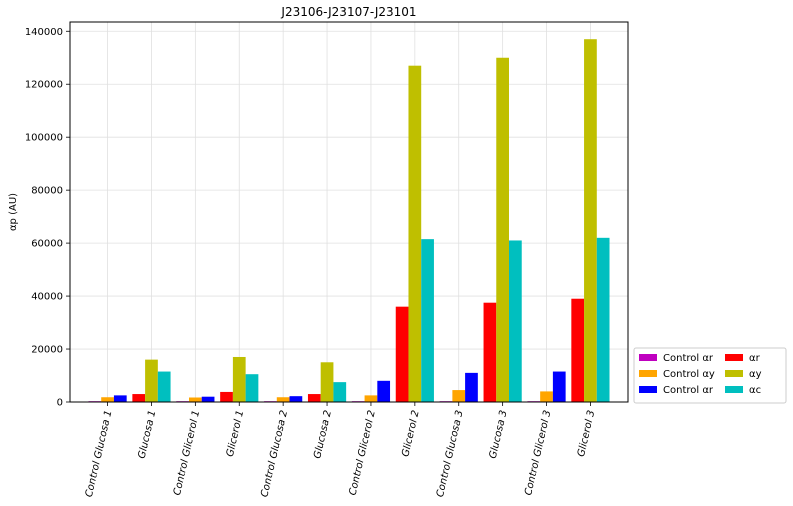 Image resolution: width=793 pixels, height=506 pixels. What do you see at coordinates (47, 244) in the screenshot?
I see `y-tick-label: 60000` at bounding box center [47, 244].